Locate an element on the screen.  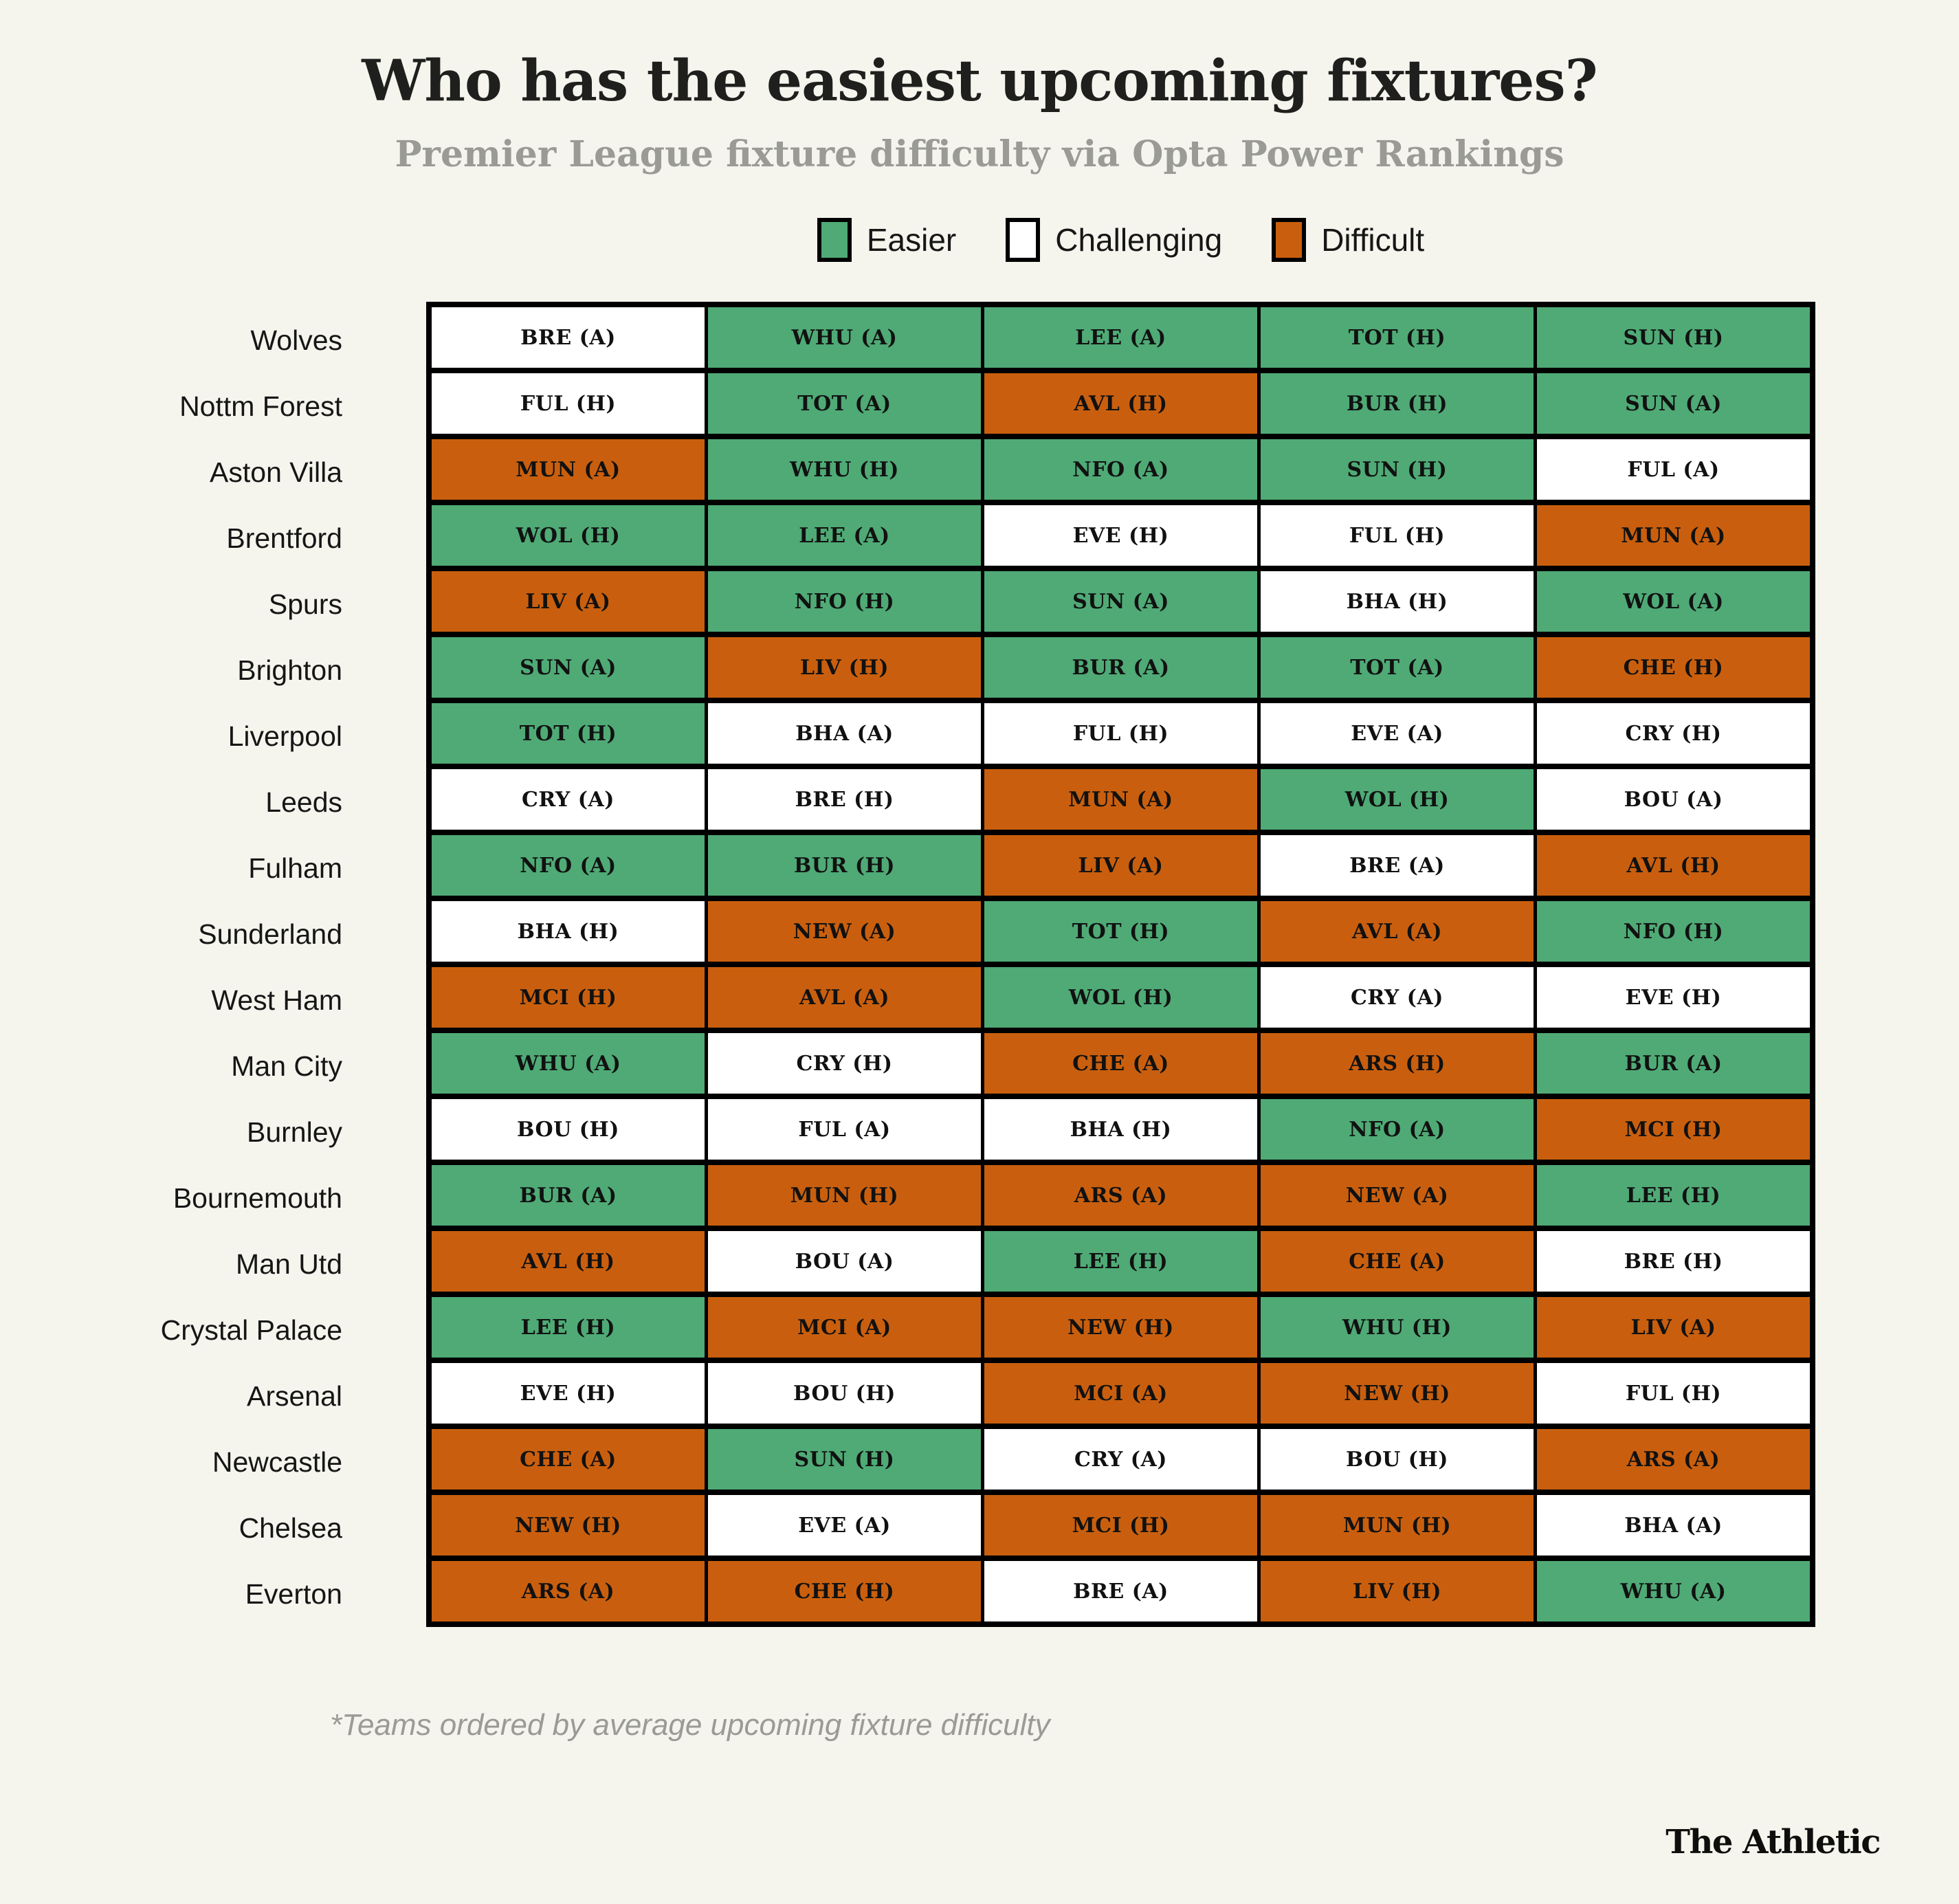
legend-label-challenging: Challenging is located at coordinates (1139, 240).